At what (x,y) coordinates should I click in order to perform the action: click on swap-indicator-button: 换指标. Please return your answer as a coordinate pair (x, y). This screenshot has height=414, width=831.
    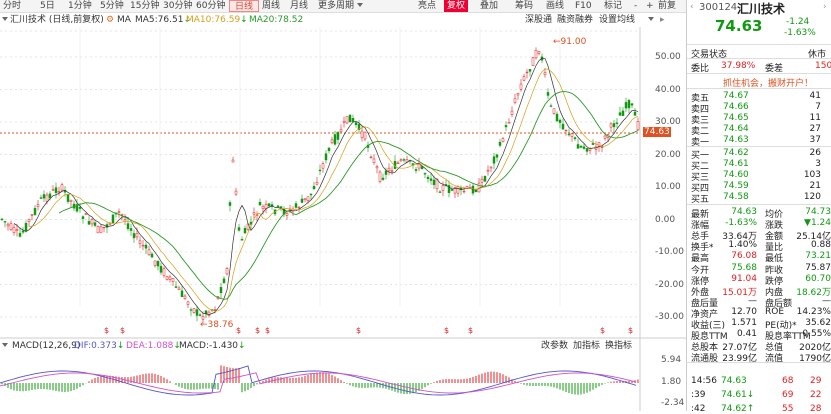
    Looking at the image, I should click on (619, 346).